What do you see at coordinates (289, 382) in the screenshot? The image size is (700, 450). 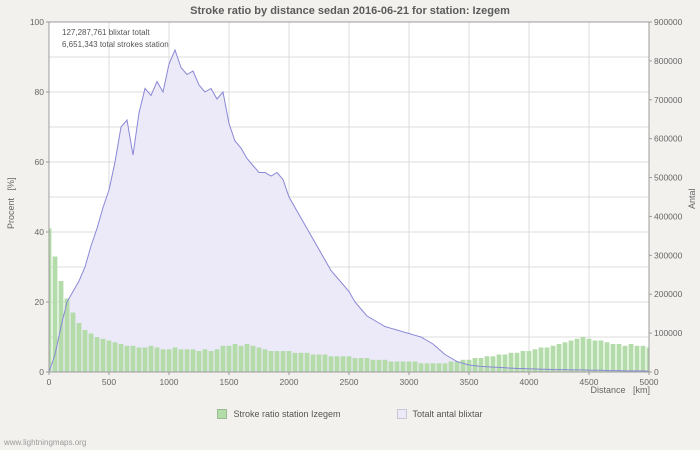 I see `svg-text: 2000` at bounding box center [289, 382].